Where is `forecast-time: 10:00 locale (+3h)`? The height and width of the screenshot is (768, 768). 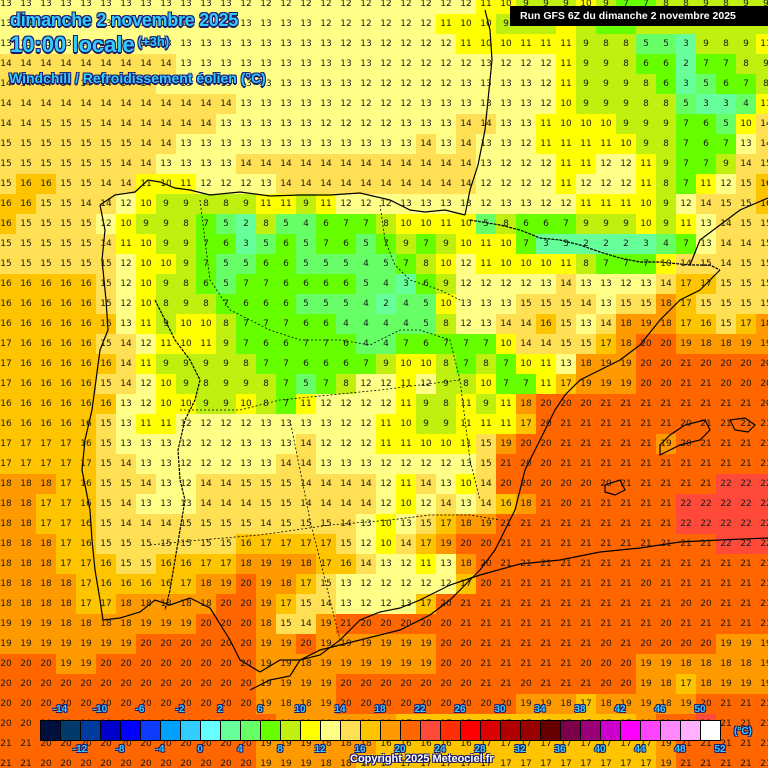 forecast-time: 10:00 locale (+3h) is located at coordinates (89, 45).